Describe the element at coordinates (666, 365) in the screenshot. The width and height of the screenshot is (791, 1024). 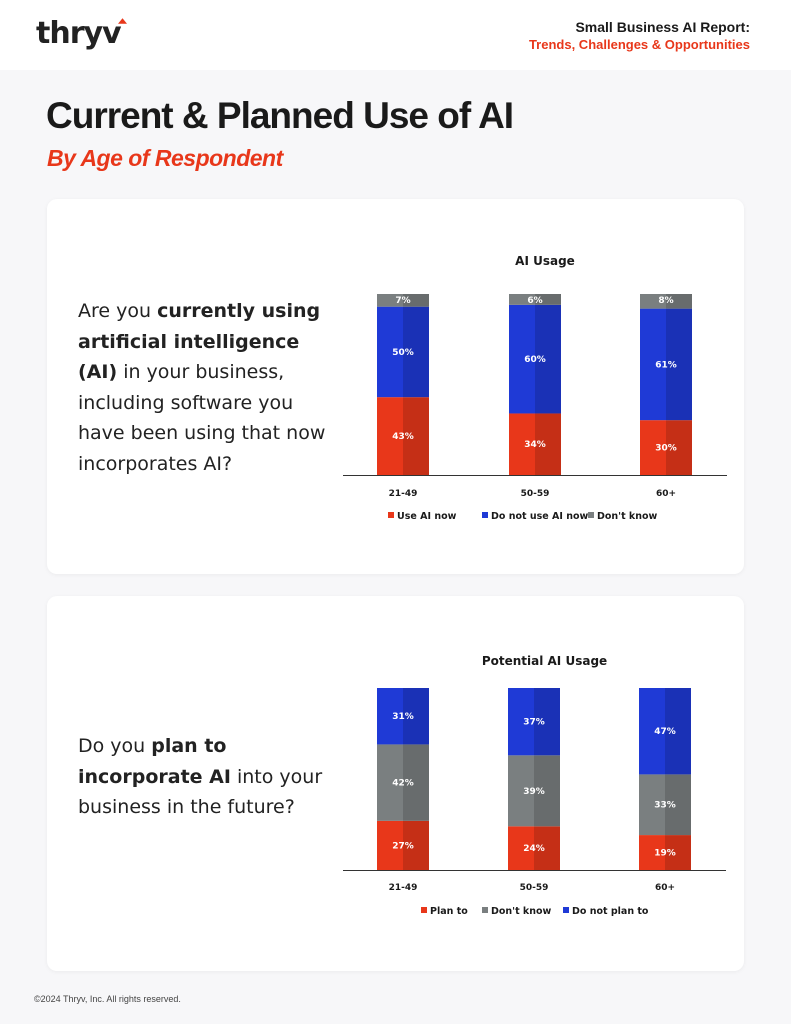
I see `data-label: 61%` at that location.